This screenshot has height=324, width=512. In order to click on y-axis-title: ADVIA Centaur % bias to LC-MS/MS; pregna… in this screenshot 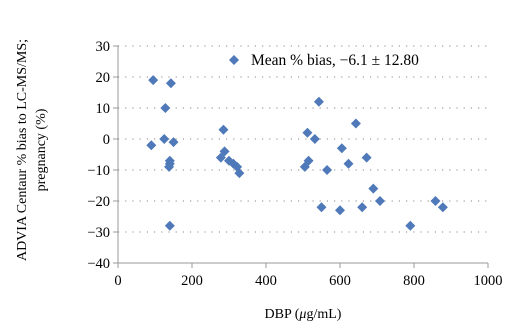, I will do `click(32, 150)`.